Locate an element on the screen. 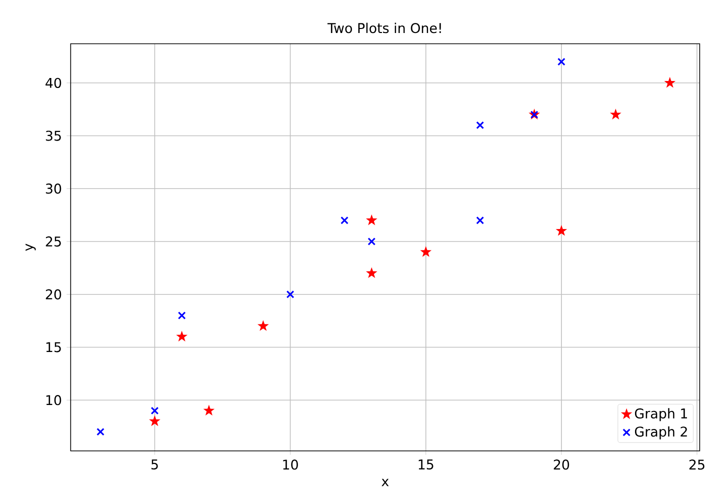 The image size is (710, 504). x-tick-label: 5 is located at coordinates (154, 465).